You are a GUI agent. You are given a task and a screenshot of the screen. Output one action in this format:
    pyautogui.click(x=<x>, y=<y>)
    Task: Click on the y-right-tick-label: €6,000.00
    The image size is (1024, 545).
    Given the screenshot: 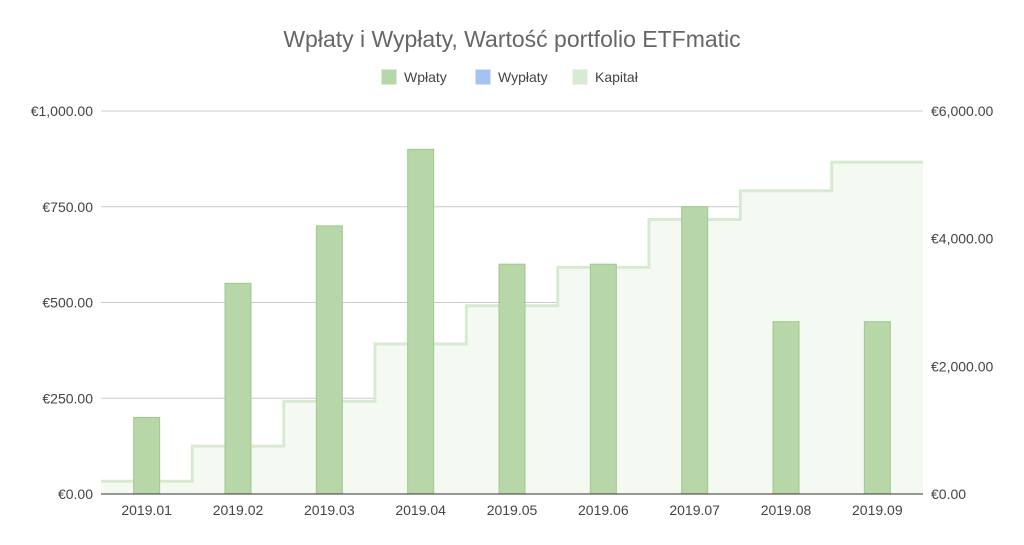 What is the action you would take?
    pyautogui.click(x=962, y=111)
    